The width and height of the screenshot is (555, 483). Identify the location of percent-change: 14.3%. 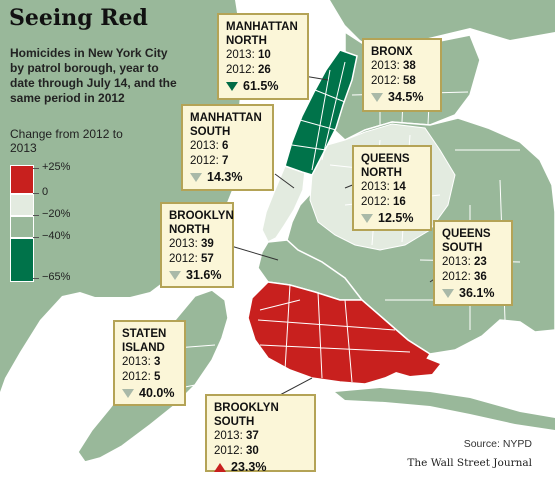
(225, 177).